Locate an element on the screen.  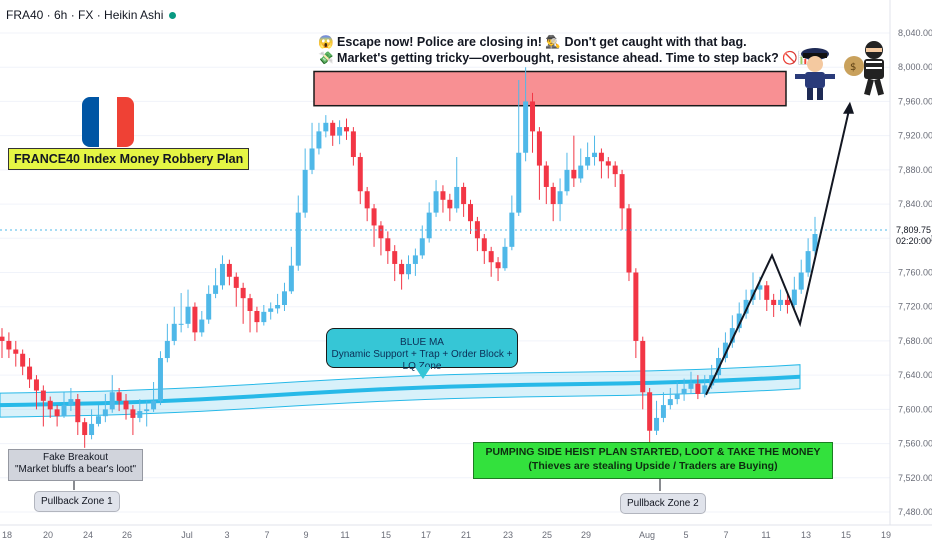
time-tick-label: Jul is located at coordinates (187, 535).